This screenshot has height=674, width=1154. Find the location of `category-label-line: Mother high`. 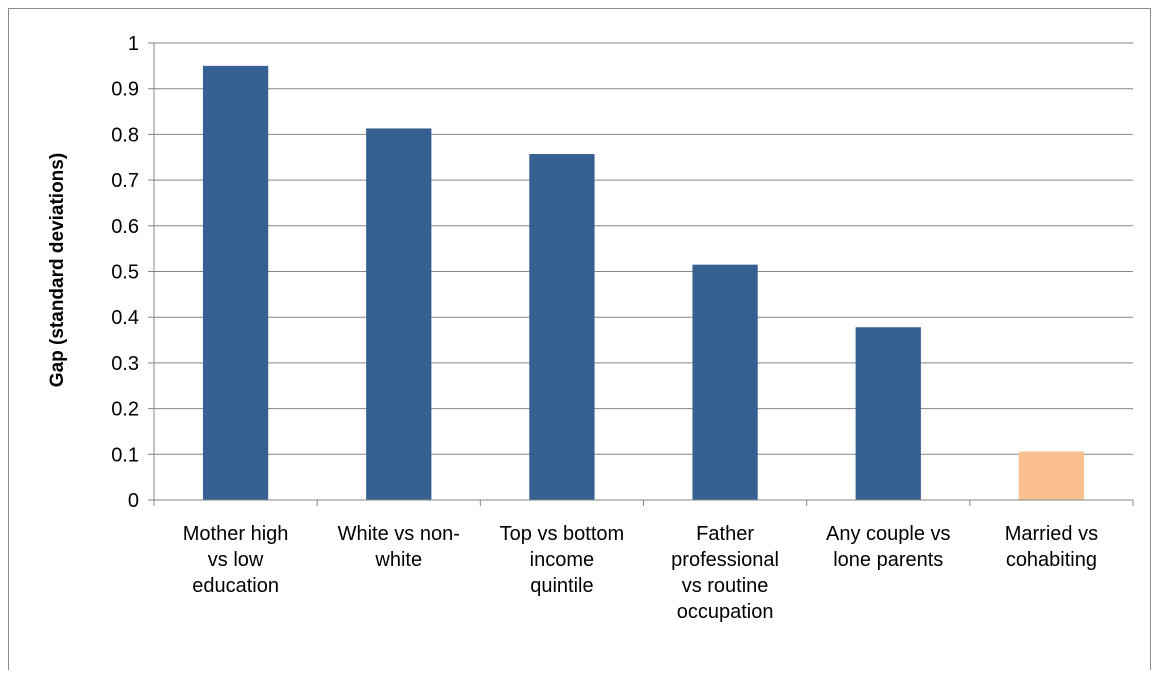

category-label-line: Mother high is located at coordinates (236, 534).